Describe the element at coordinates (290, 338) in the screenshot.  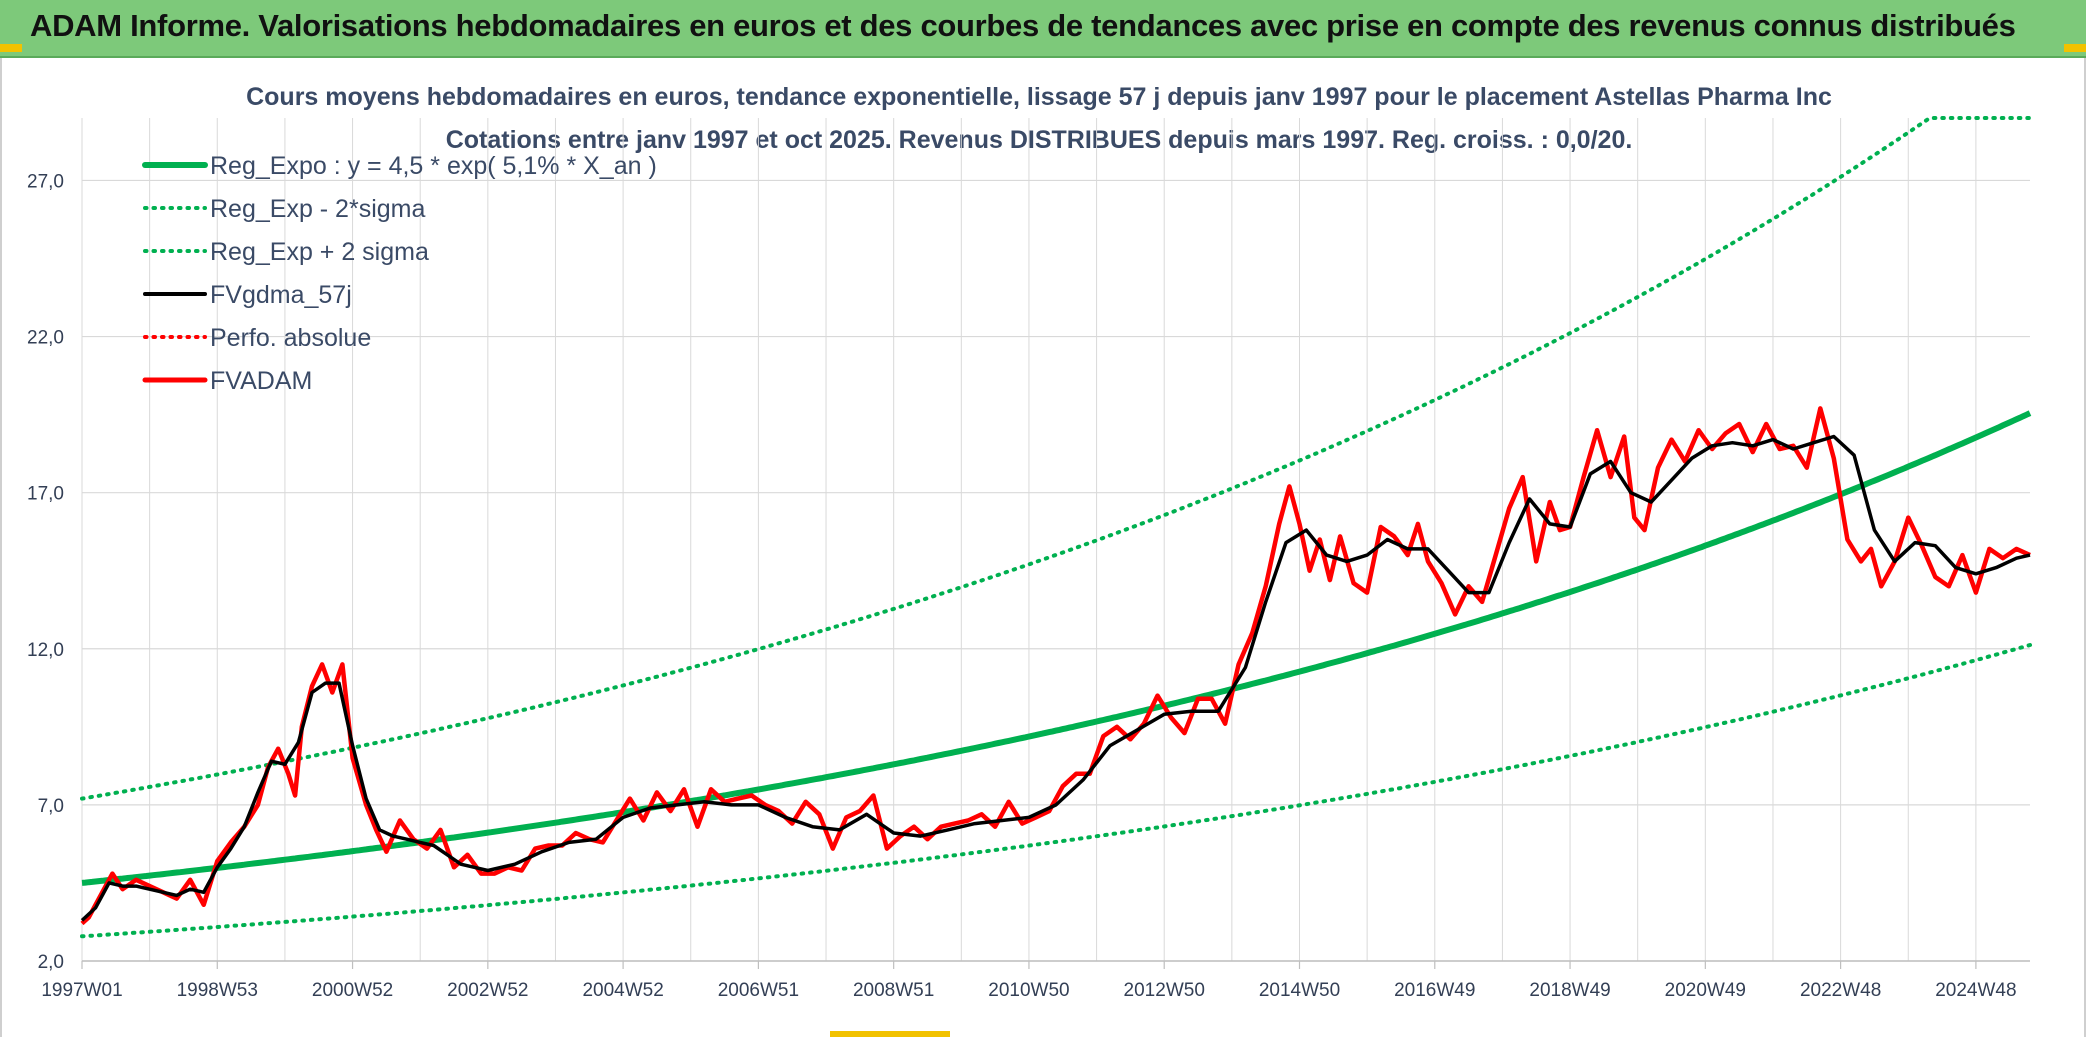
I see `legend-label-perfo: Perfo. absolue` at that location.